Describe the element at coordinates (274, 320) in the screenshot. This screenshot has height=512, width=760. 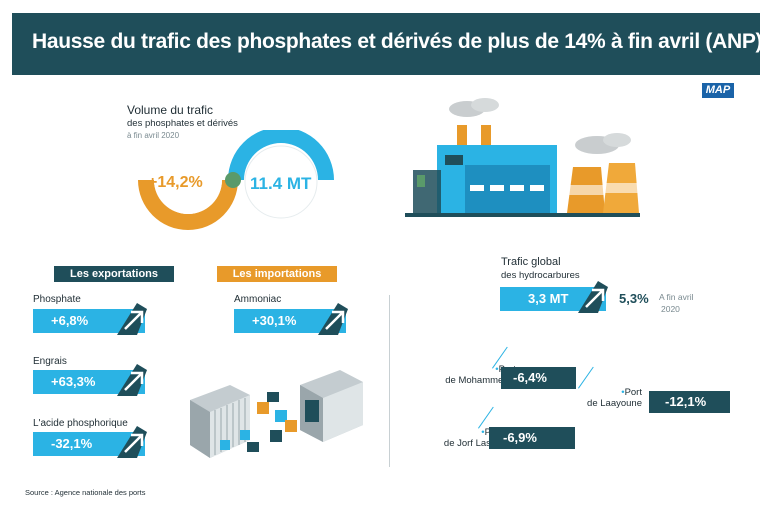
I see `import-value-ammoniac: +30,1%` at that location.